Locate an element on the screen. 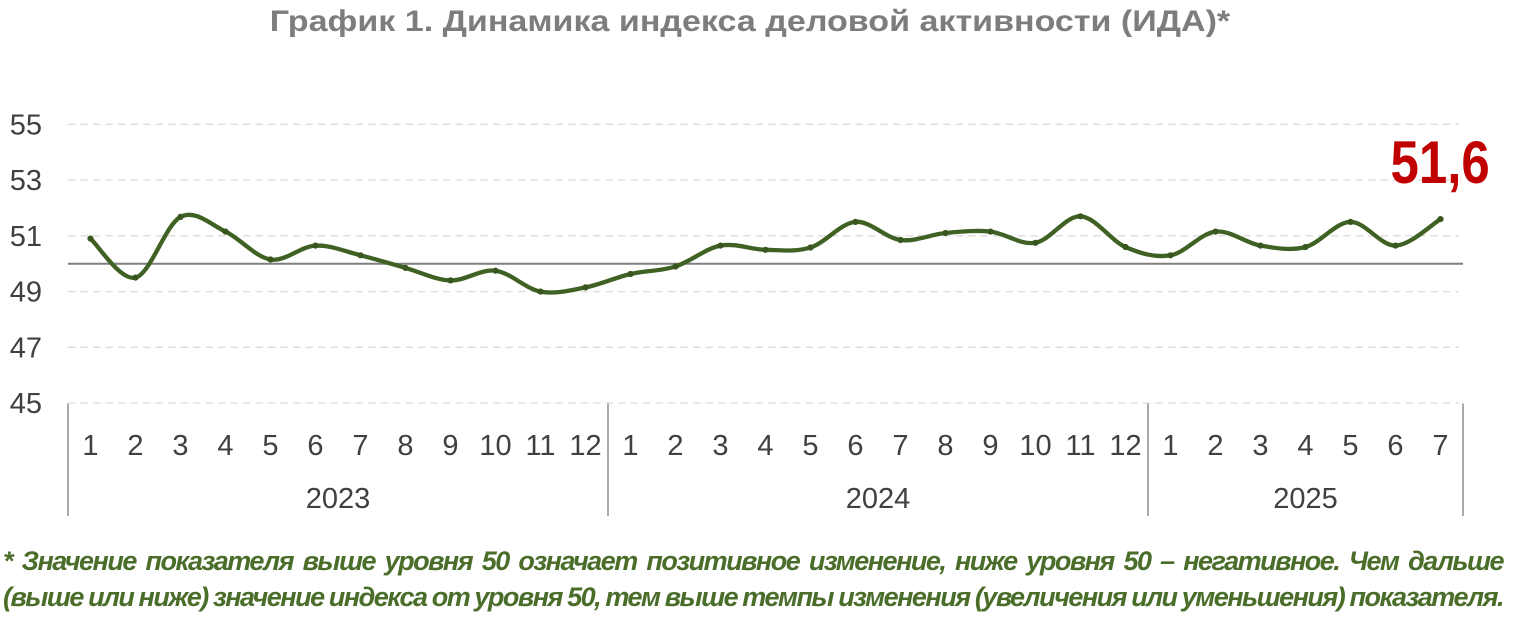 The image size is (1515, 621). svg-text: 2023 is located at coordinates (338, 499).